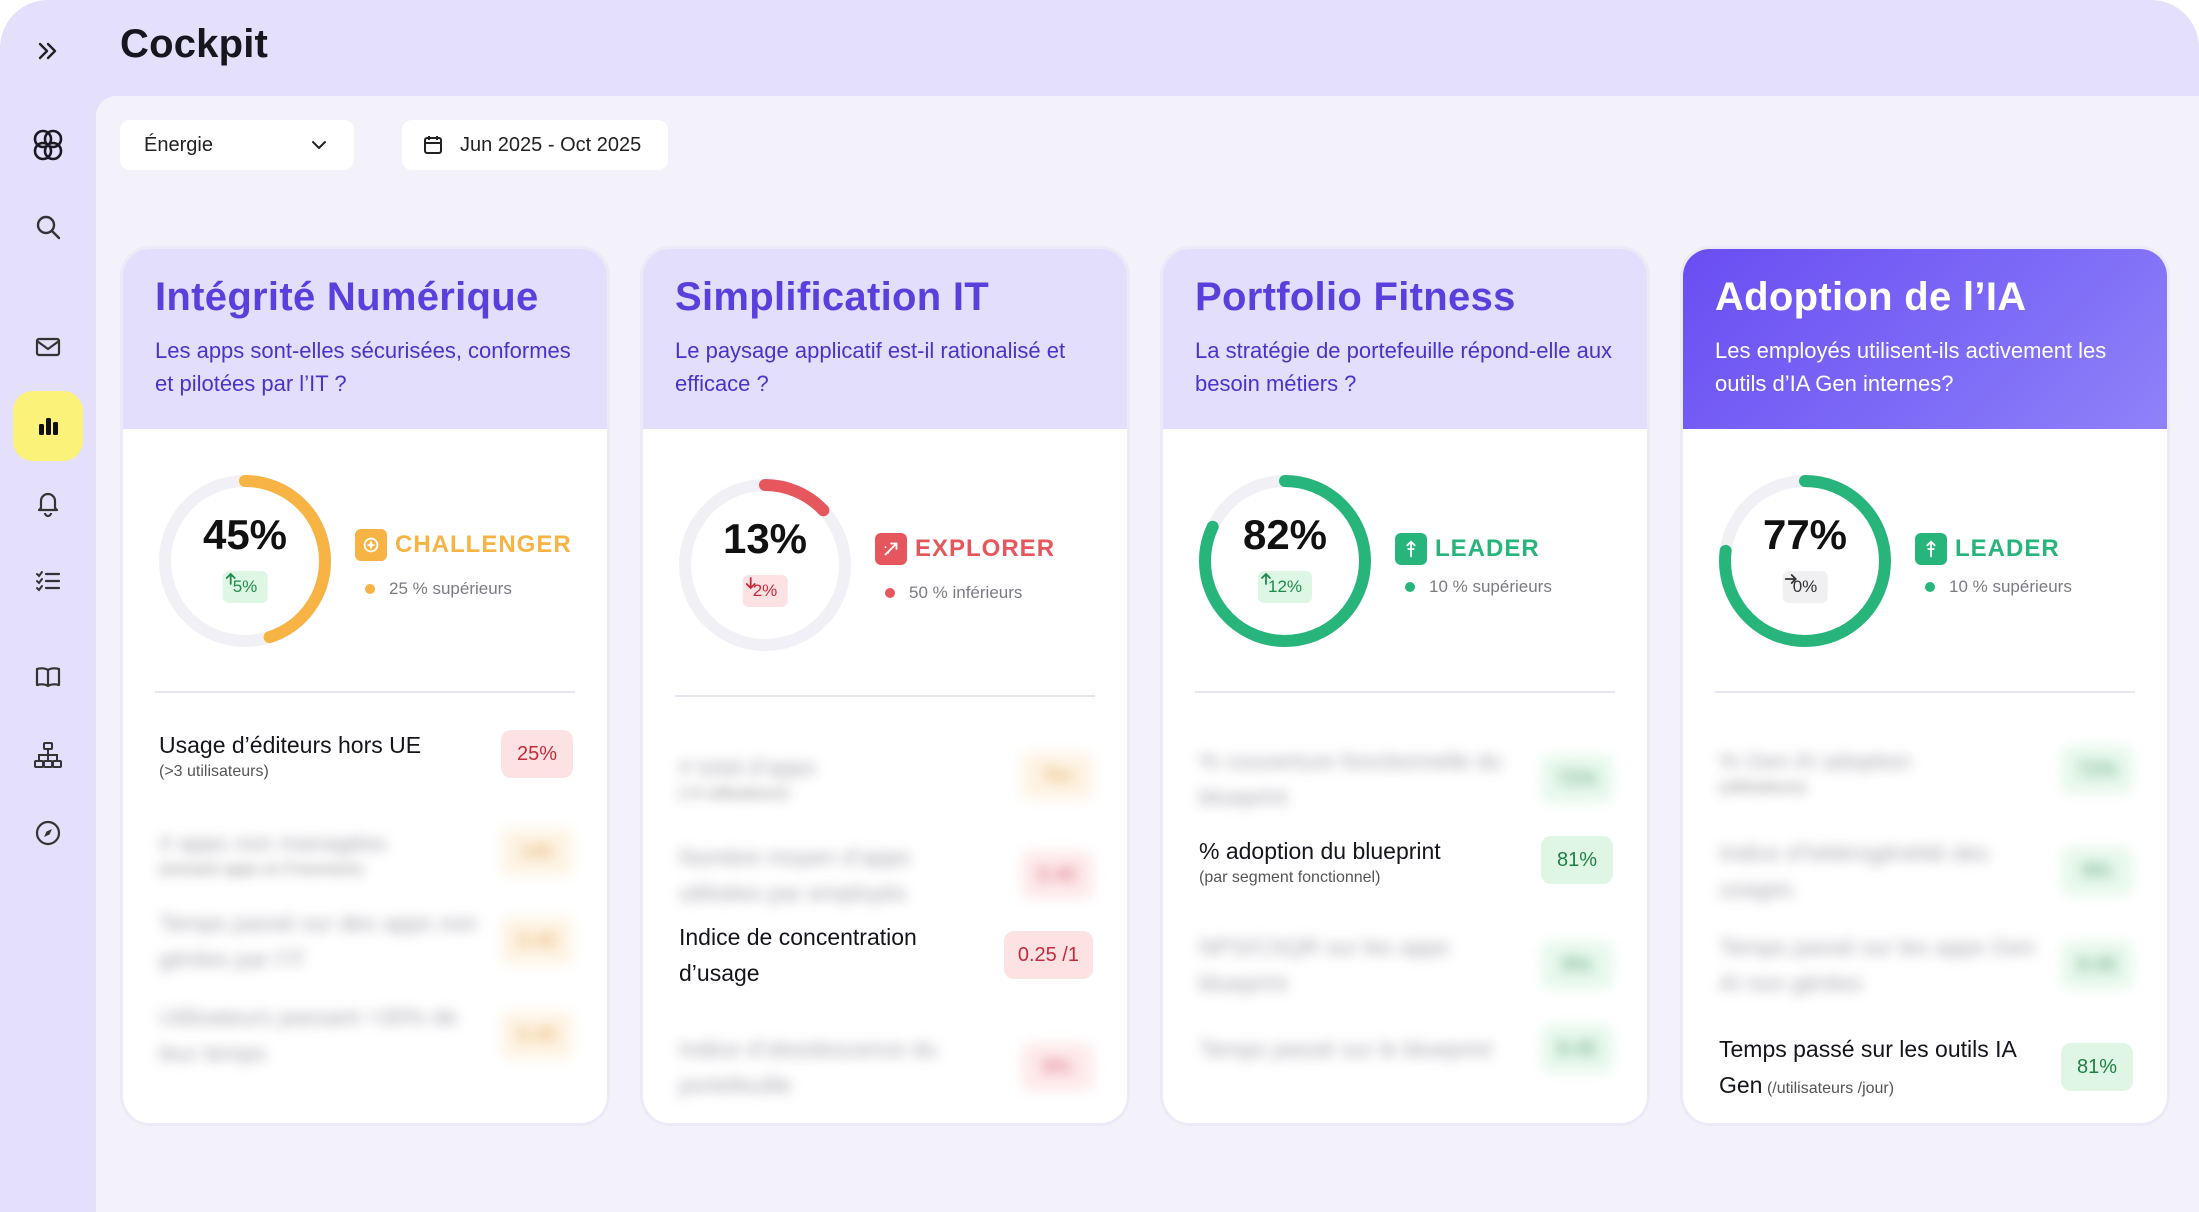 The height and width of the screenshot is (1212, 2199). What do you see at coordinates (290, 745) in the screenshot?
I see `metric-label: Usage d’éditeurs hors UE` at bounding box center [290, 745].